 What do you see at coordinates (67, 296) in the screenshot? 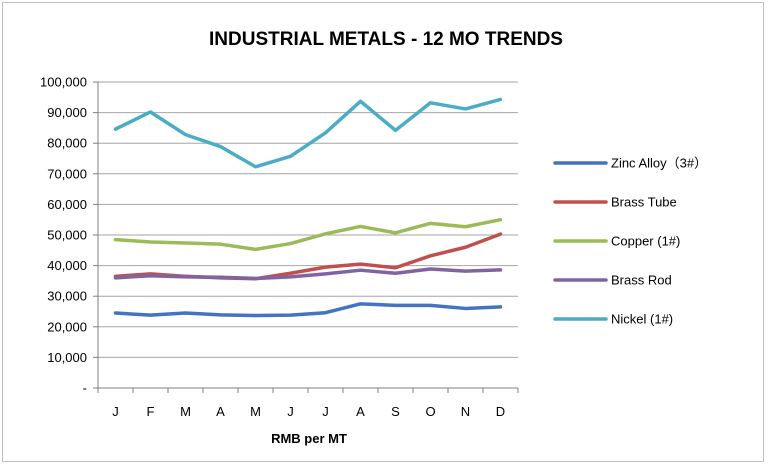
I see `y-tick-label: 30,000` at bounding box center [67, 296].